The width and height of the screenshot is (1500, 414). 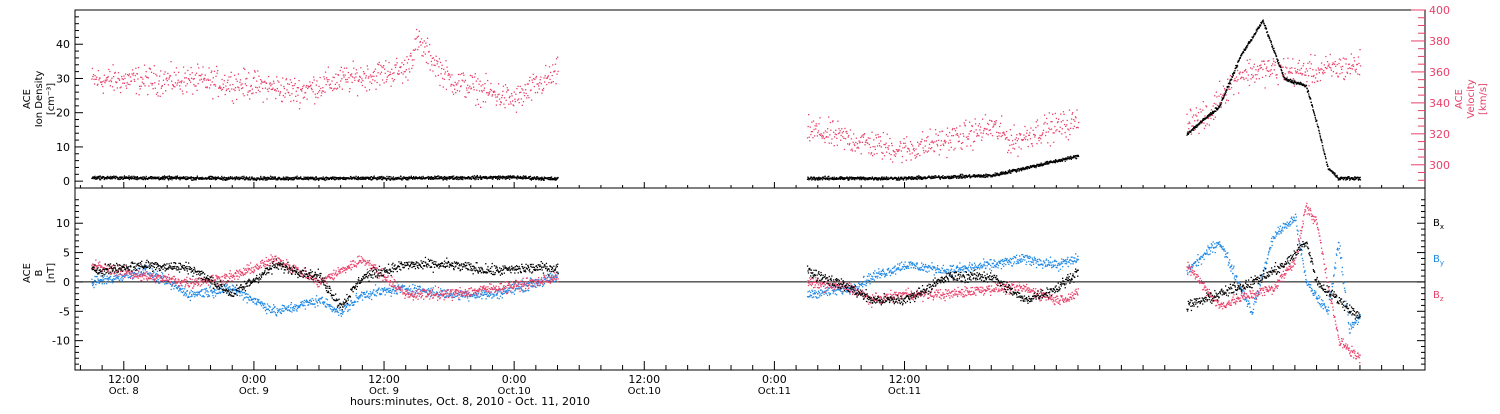 What do you see at coordinates (1439, 72) in the screenshot?
I see `velocity-tick-label: 360` at bounding box center [1439, 72].